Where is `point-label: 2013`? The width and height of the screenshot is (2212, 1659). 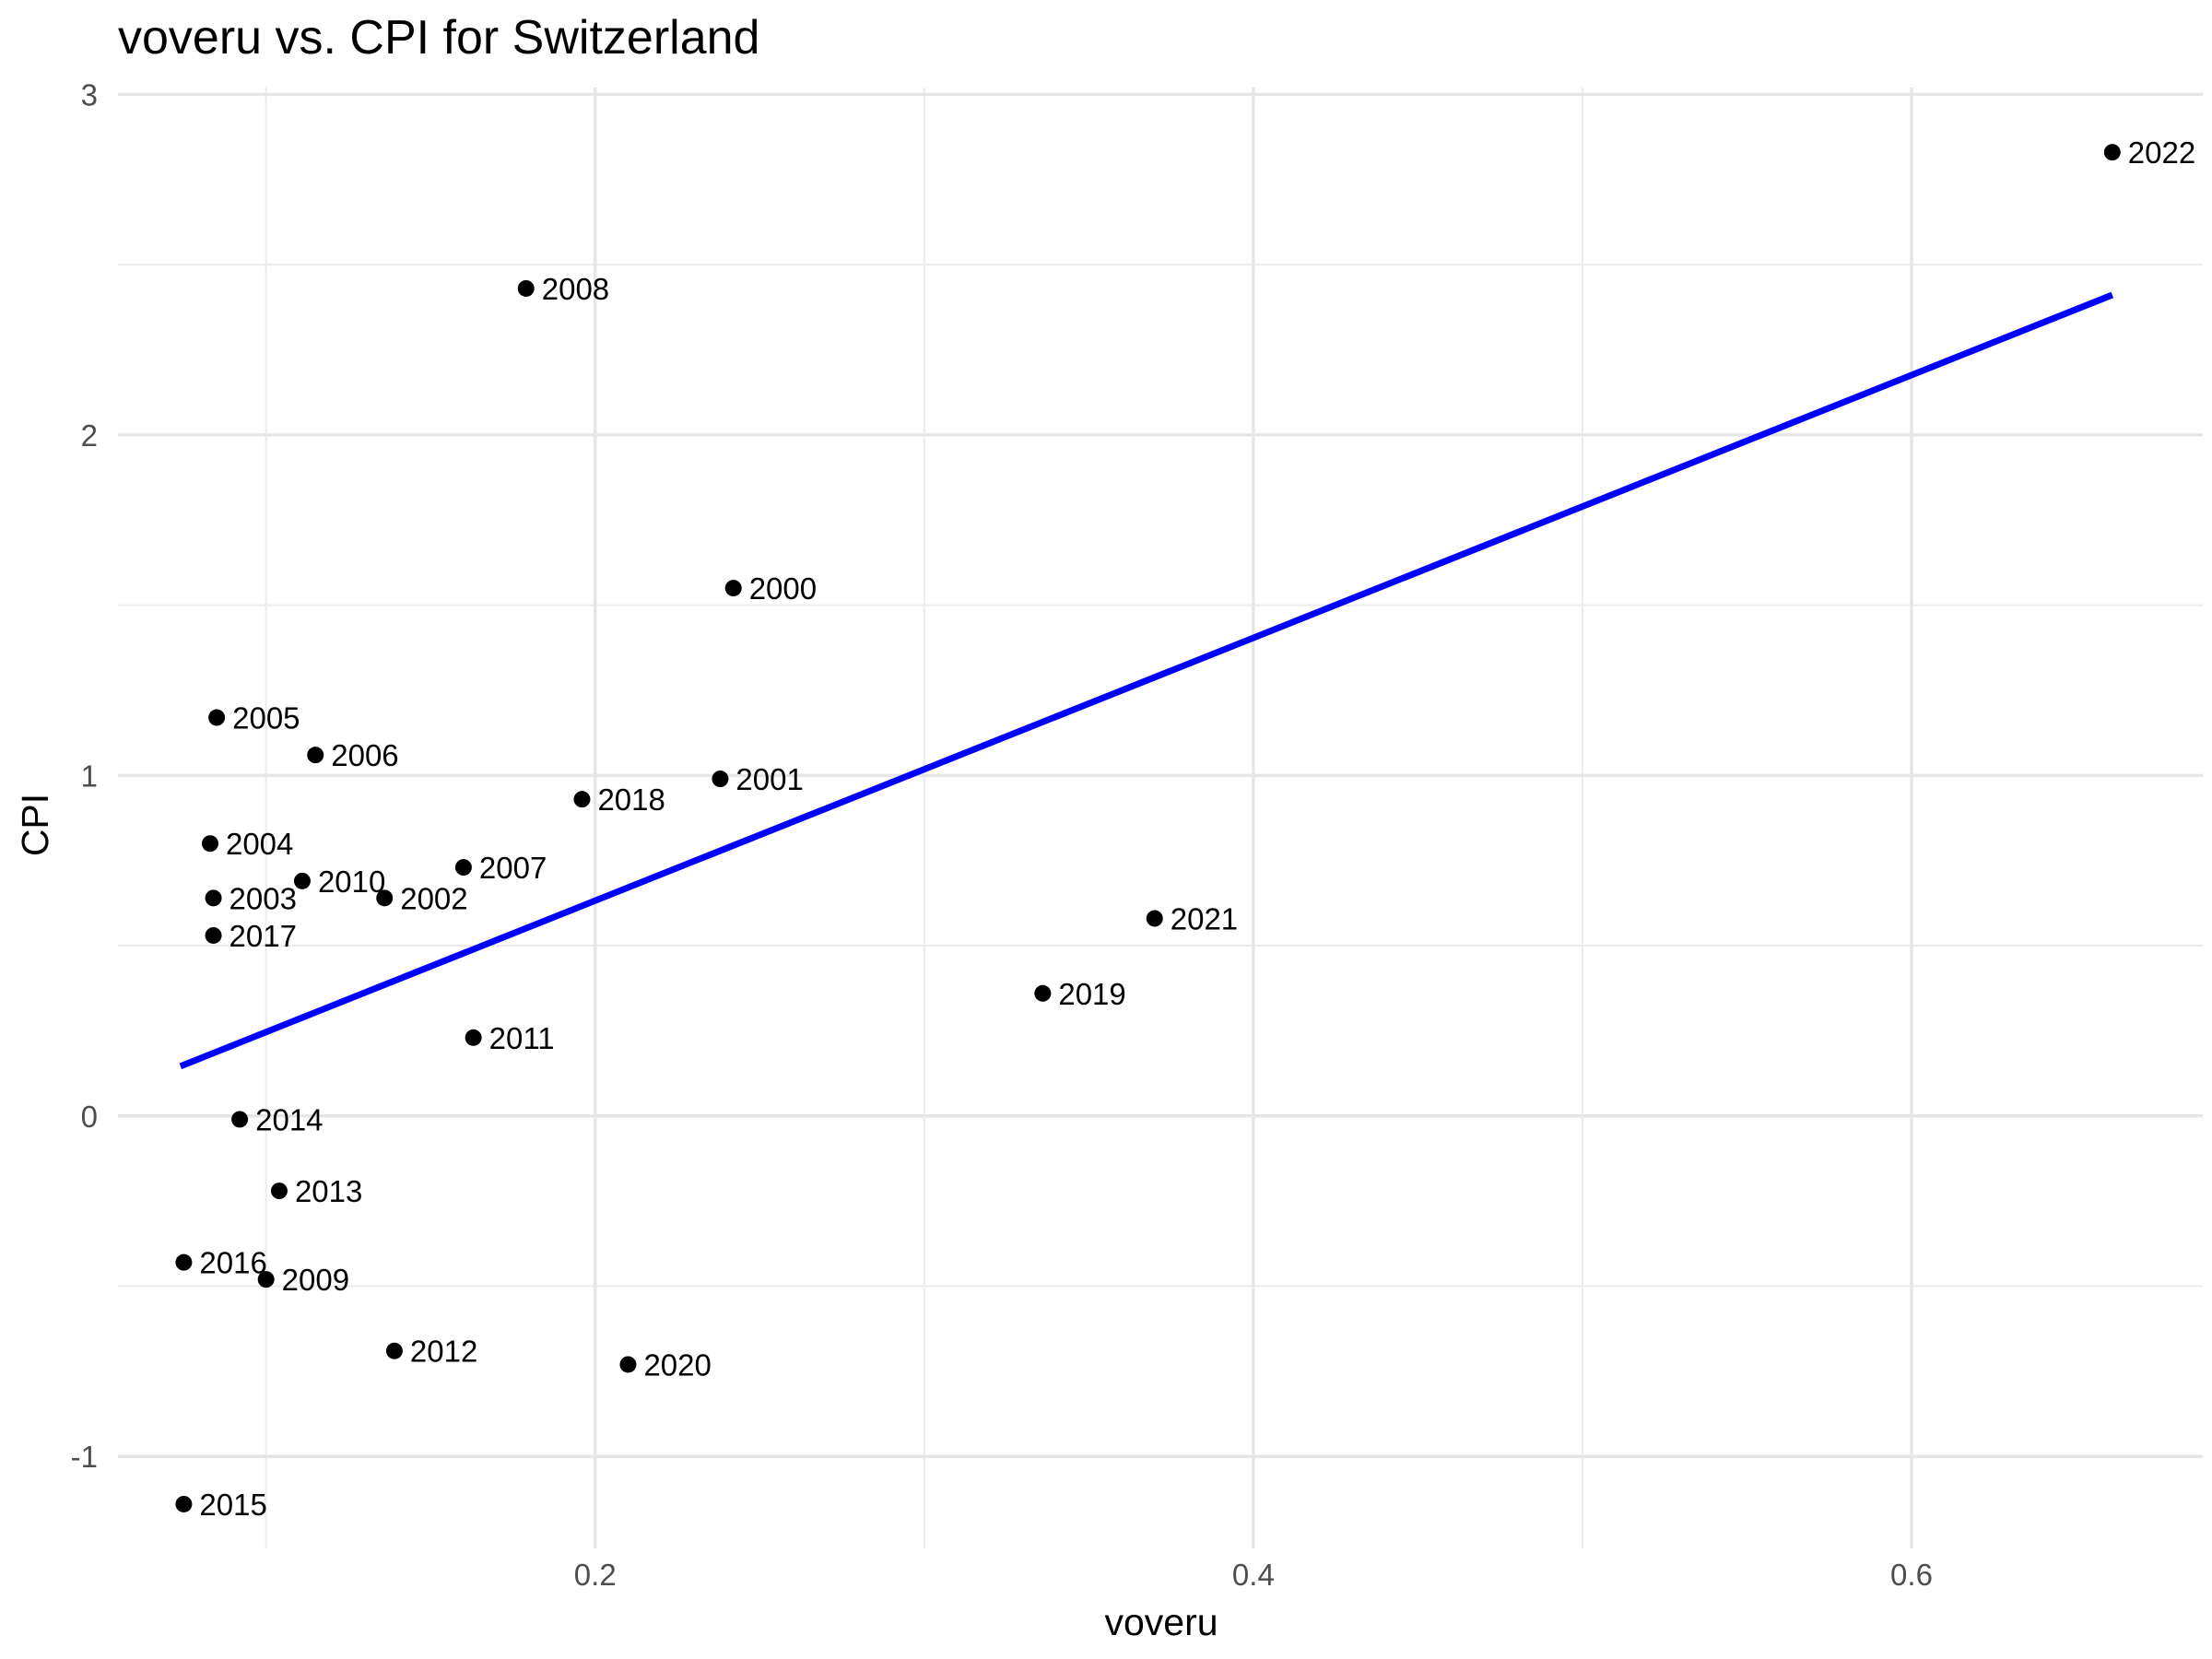
point-label: 2013 is located at coordinates (328, 1191).